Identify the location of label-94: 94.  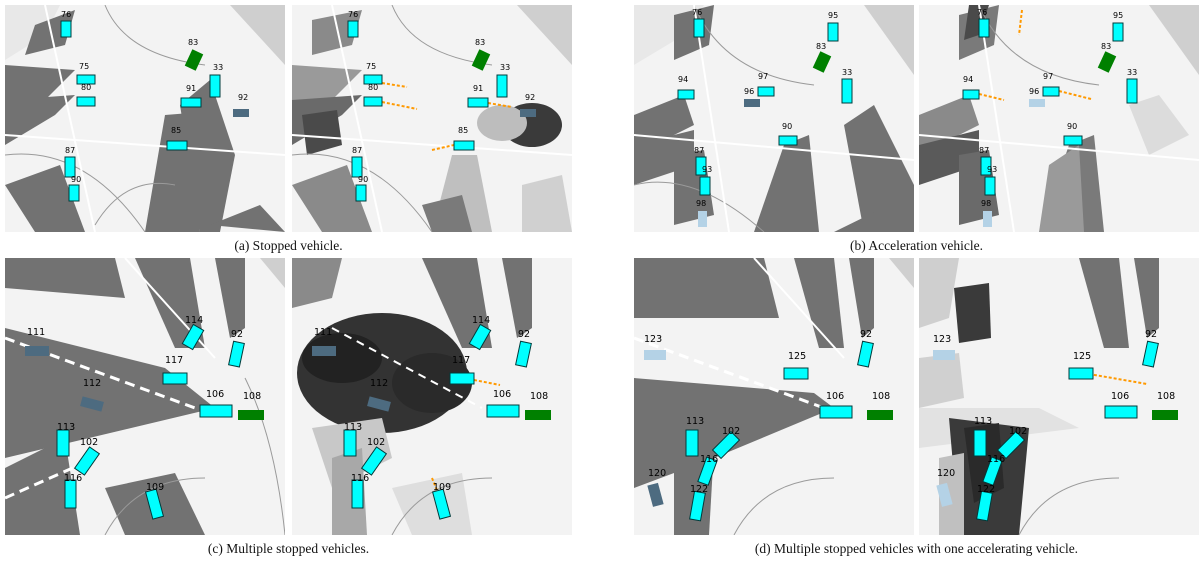
(968, 79).